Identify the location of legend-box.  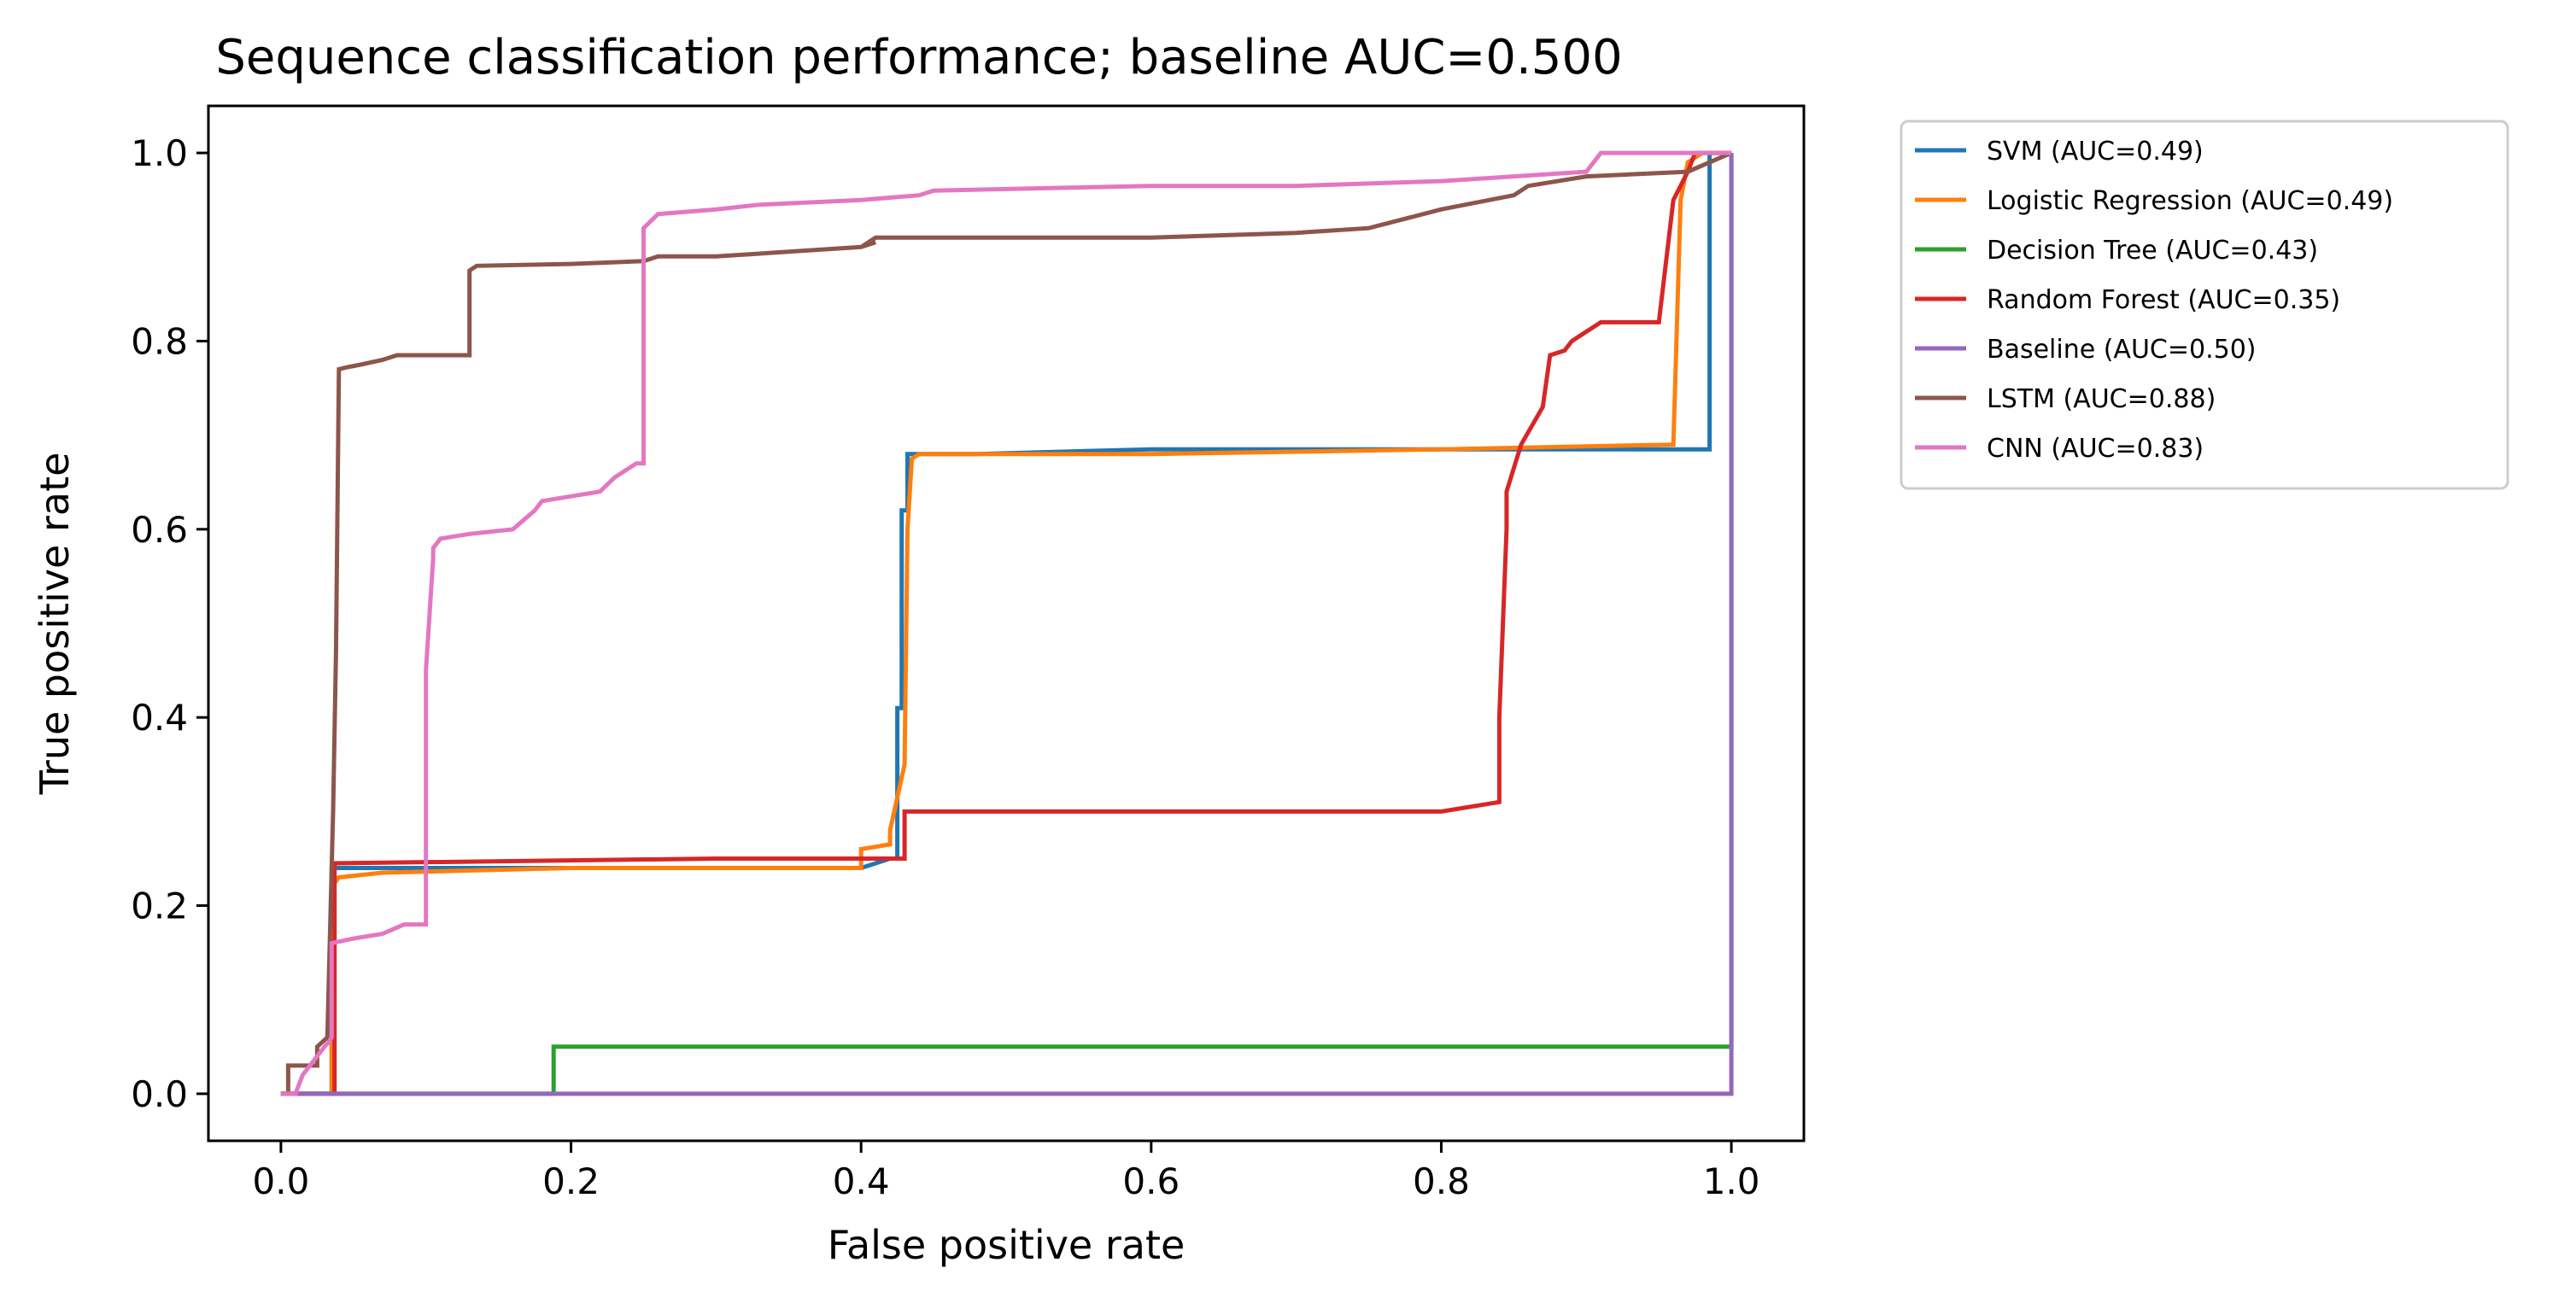
(2204, 305).